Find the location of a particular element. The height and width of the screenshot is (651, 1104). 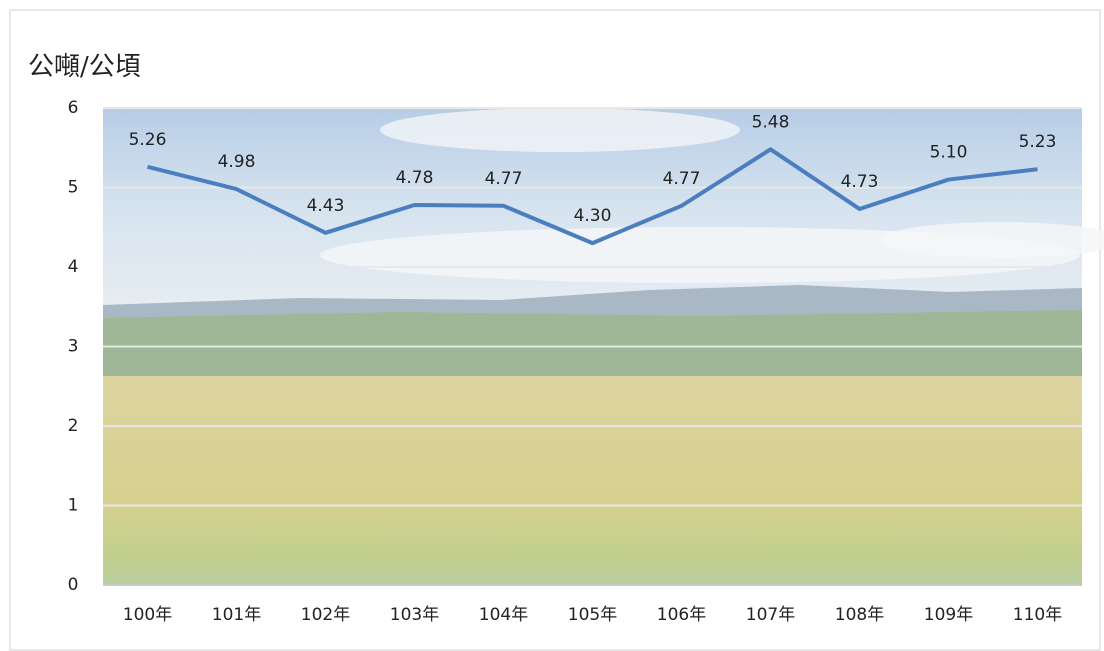

data-label: 4.73 is located at coordinates (860, 182).